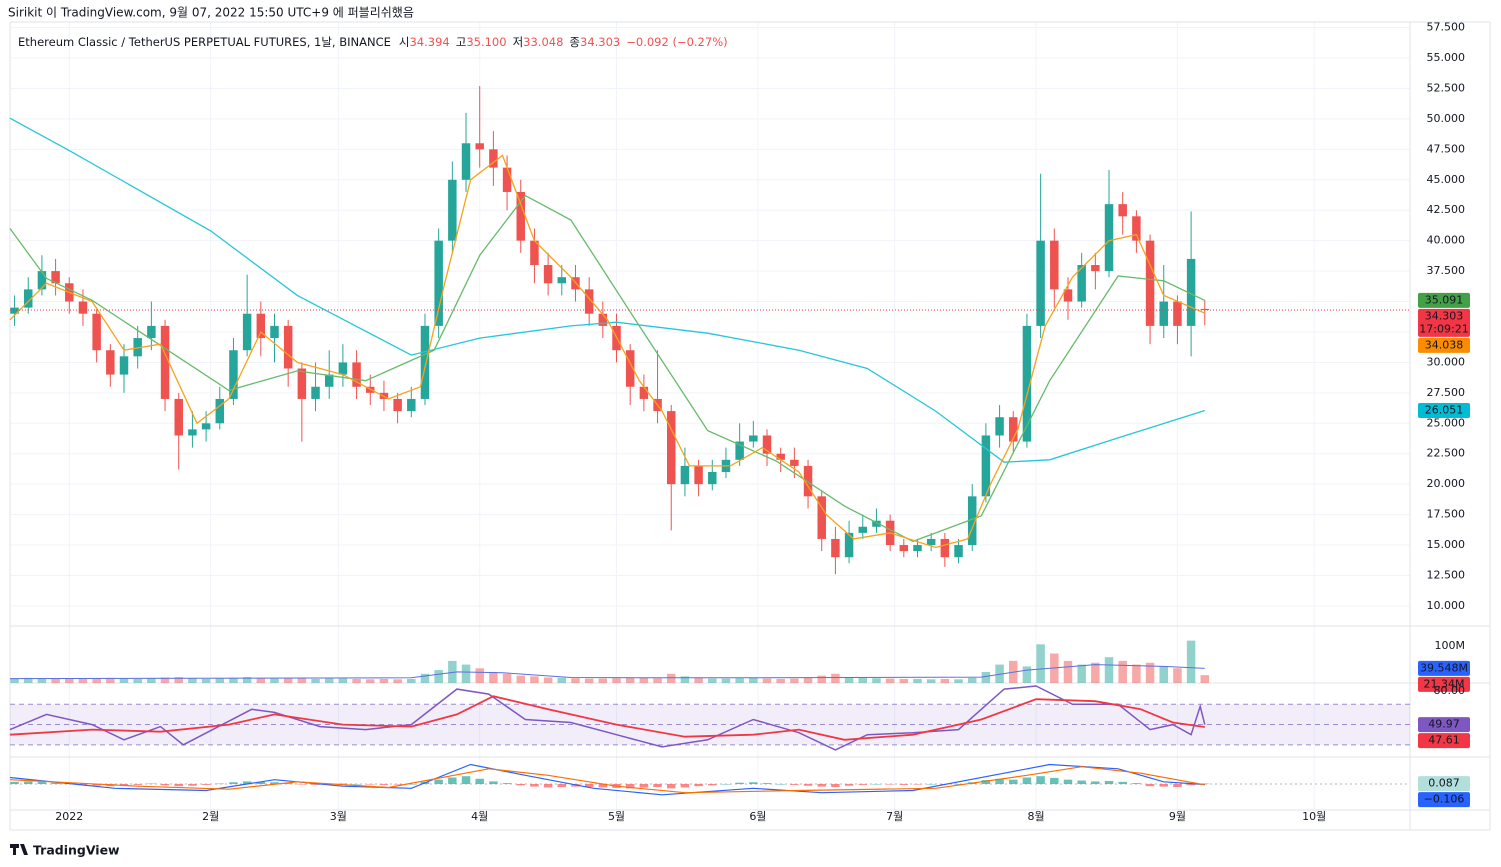 The height and width of the screenshot is (867, 1501). I want to click on y-tick-label: 15.000, so click(1446, 544).